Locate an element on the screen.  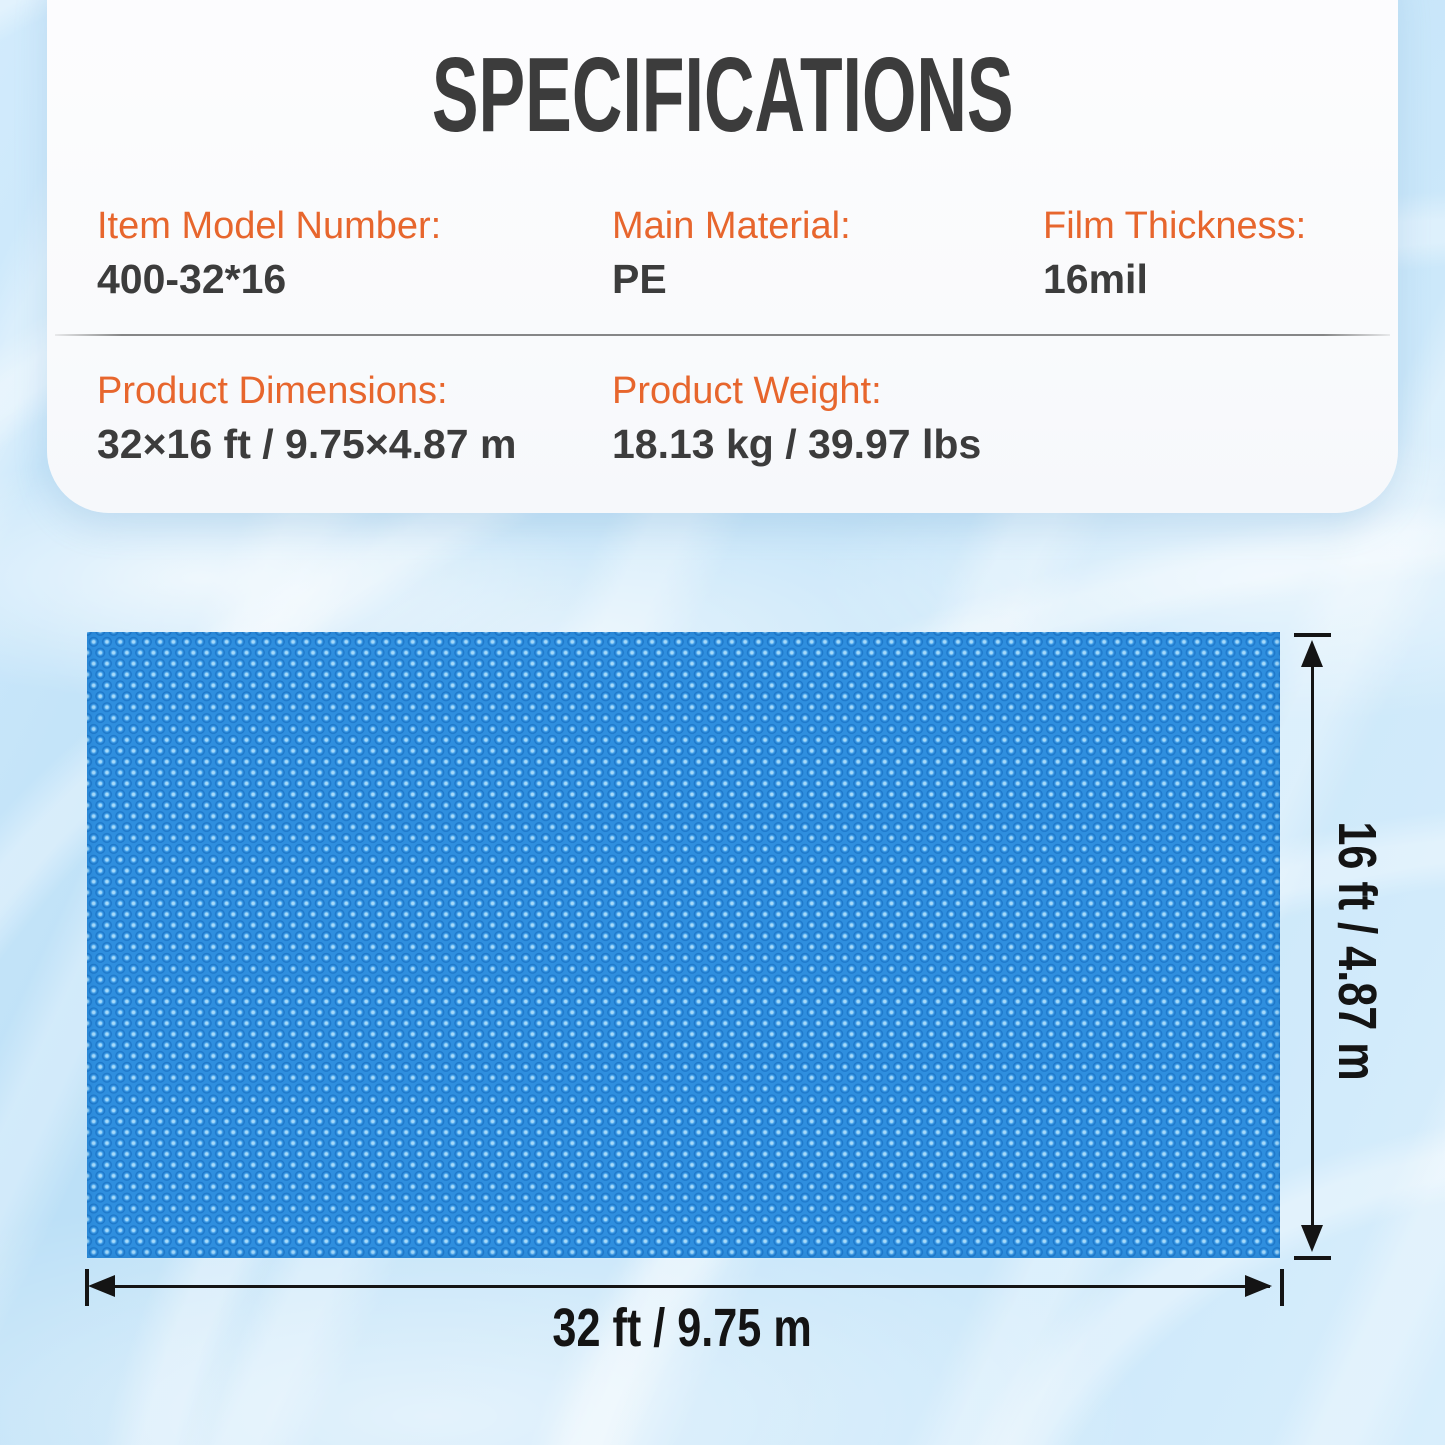
width-dimension-label-text: 32 ft / 9.75 m is located at coordinates (682, 1328).